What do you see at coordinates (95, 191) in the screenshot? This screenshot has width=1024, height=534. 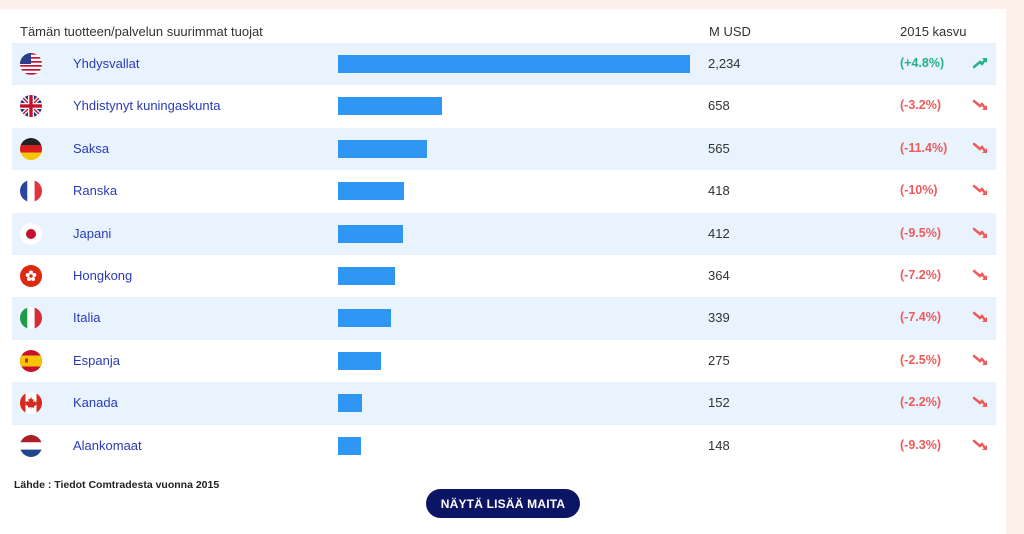 I see `country-link: Ranska` at bounding box center [95, 191].